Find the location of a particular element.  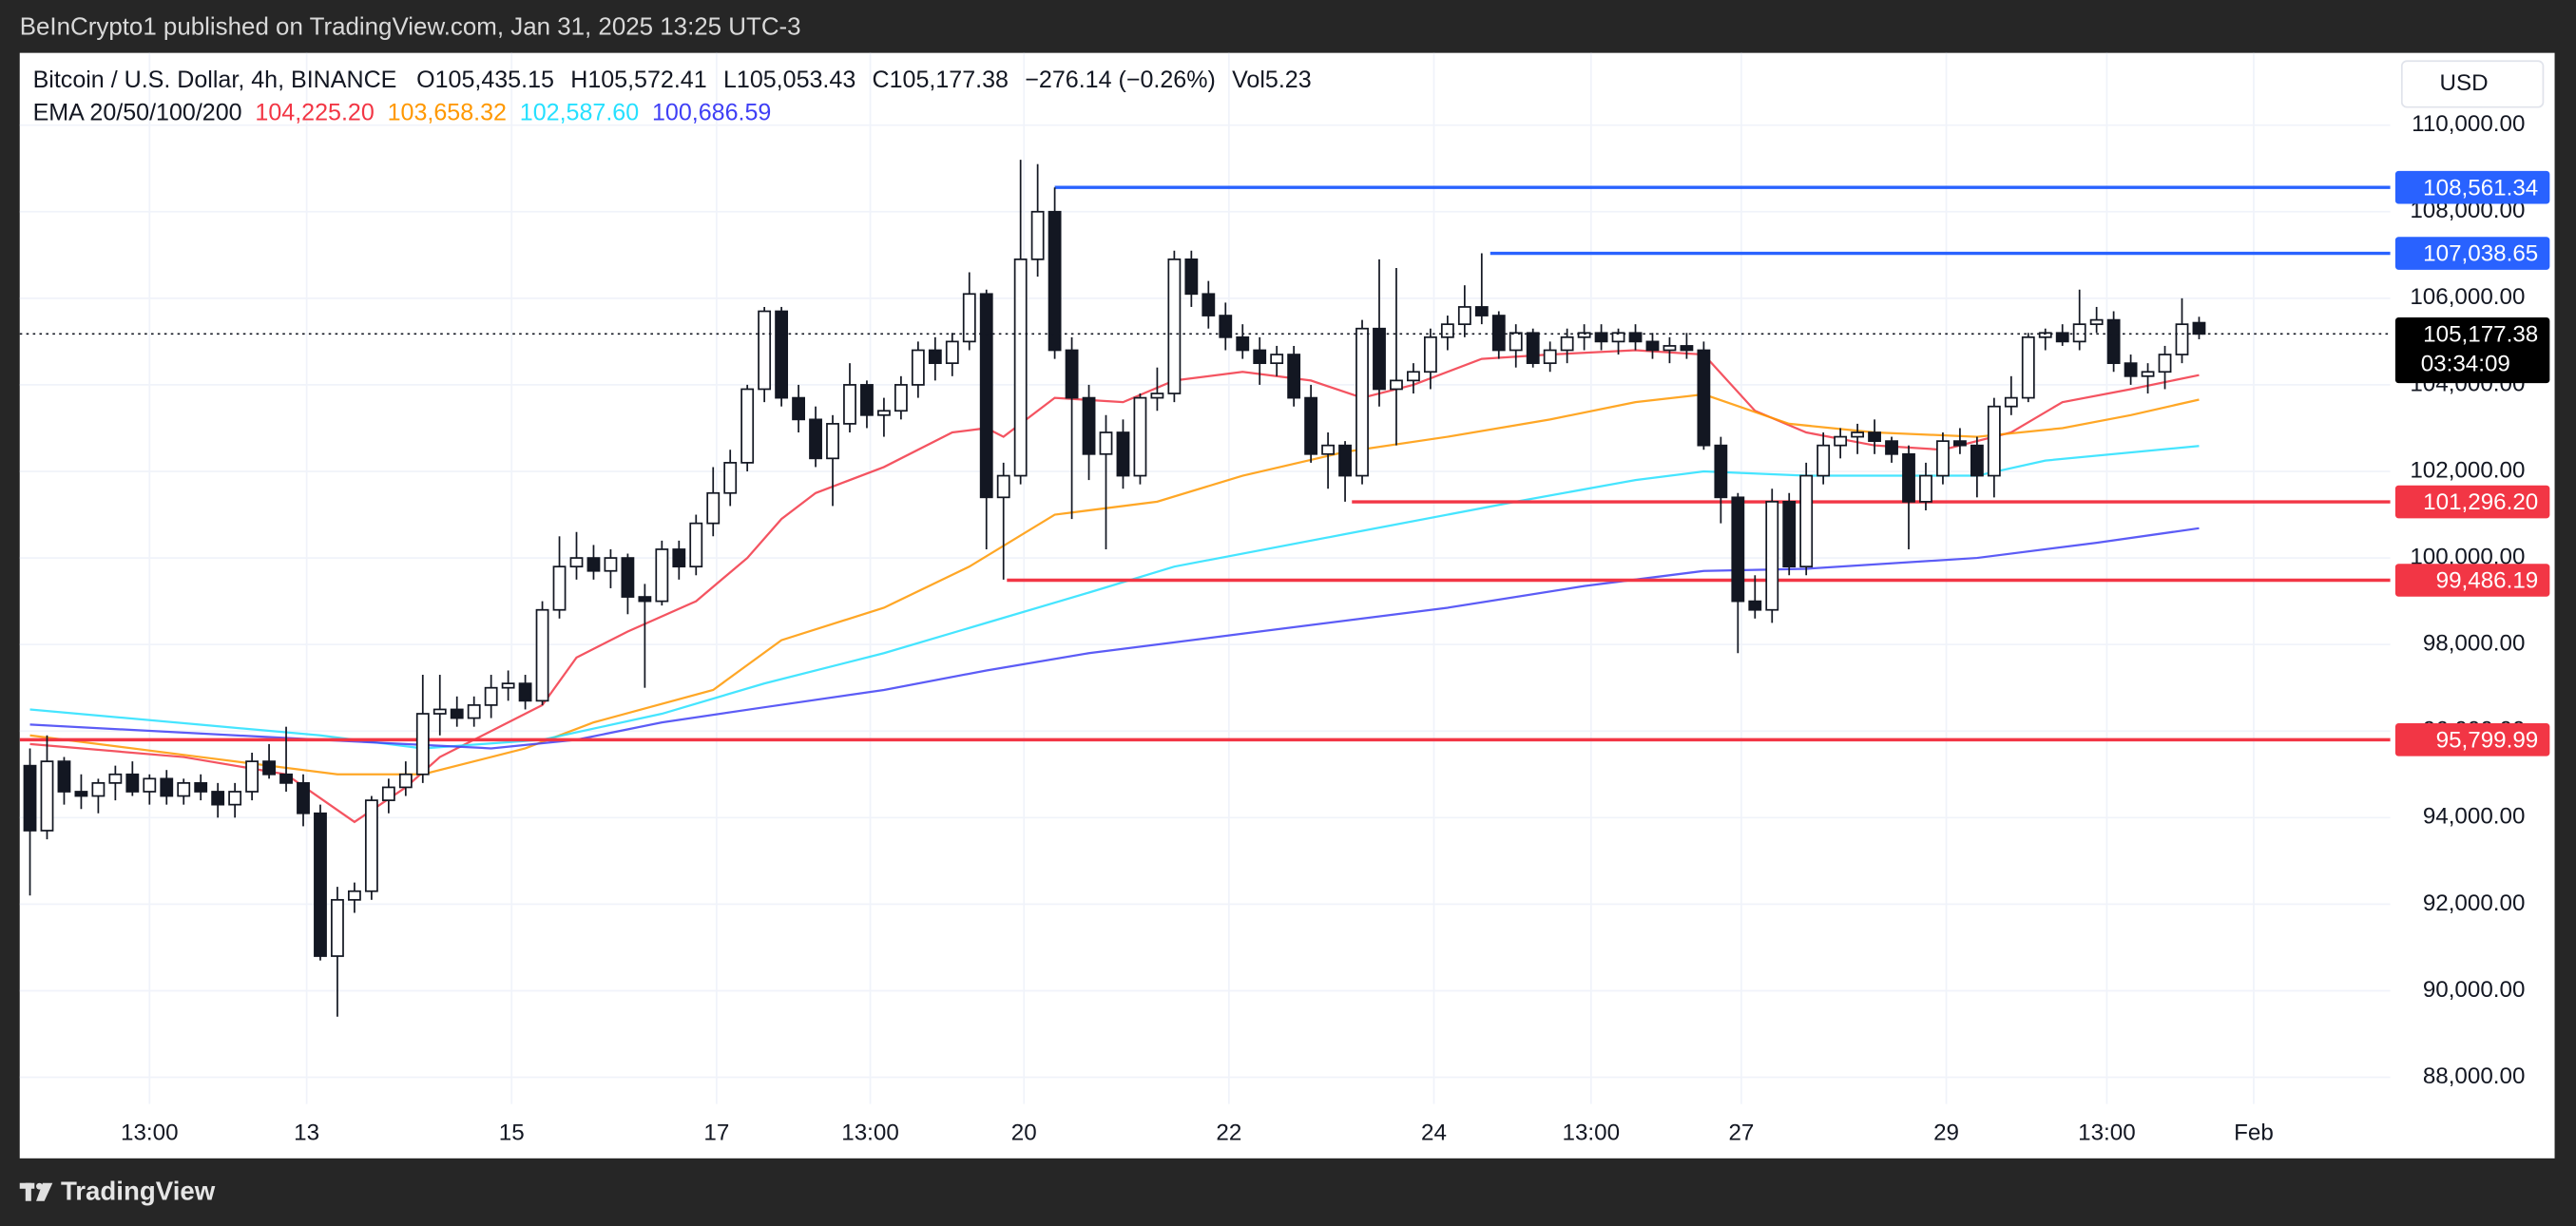

symbol-title: Bitcoin / U.S. Dollar, 4h, BINANCE is located at coordinates (215, 80).